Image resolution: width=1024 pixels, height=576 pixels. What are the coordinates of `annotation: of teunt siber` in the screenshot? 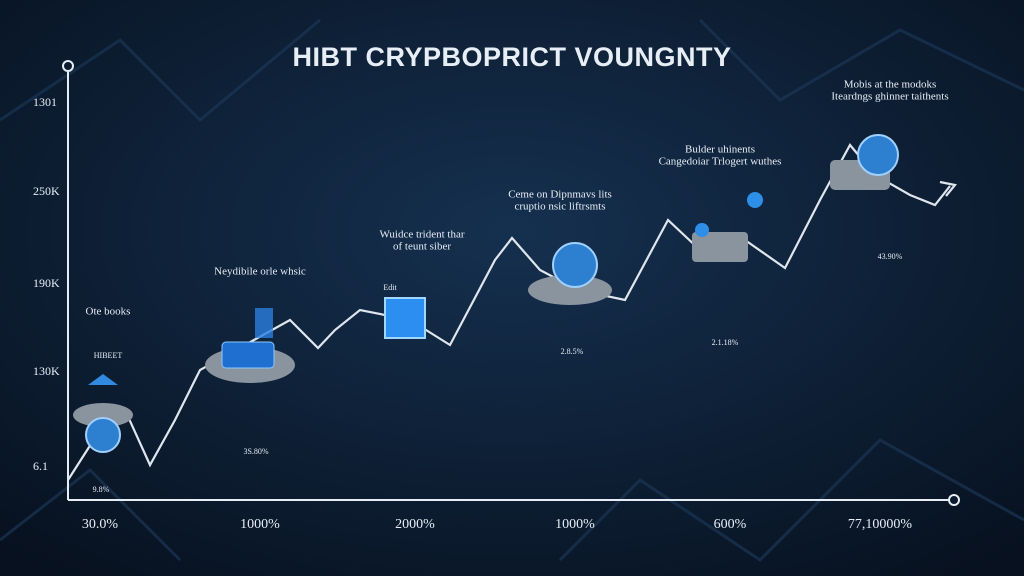 It's located at (422, 247).